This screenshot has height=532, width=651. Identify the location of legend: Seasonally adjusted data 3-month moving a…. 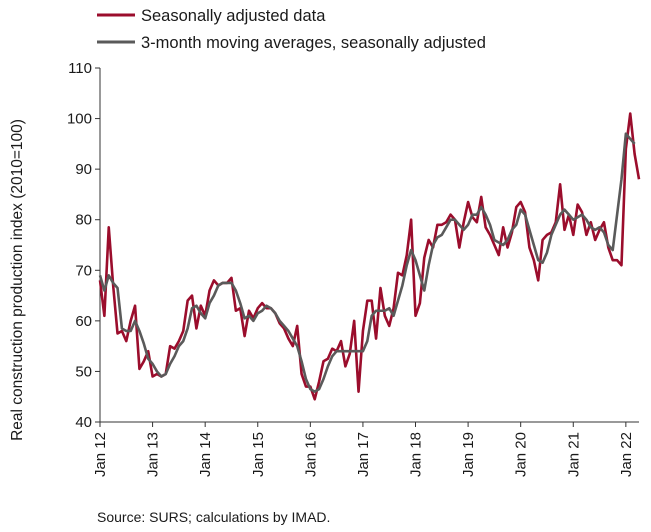
(291, 29).